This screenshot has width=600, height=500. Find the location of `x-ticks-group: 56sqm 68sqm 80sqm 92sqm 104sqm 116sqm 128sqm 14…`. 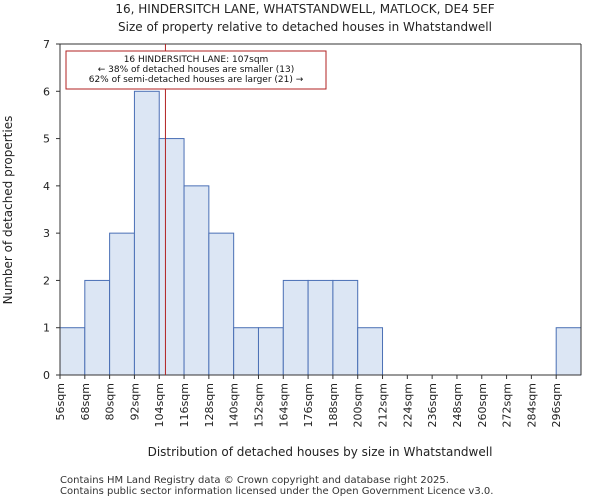

x-ticks-group: 56sqm 68sqm 80sqm 92sqm 104sqm 116sqm 128sqm 14… is located at coordinates (308, 401).